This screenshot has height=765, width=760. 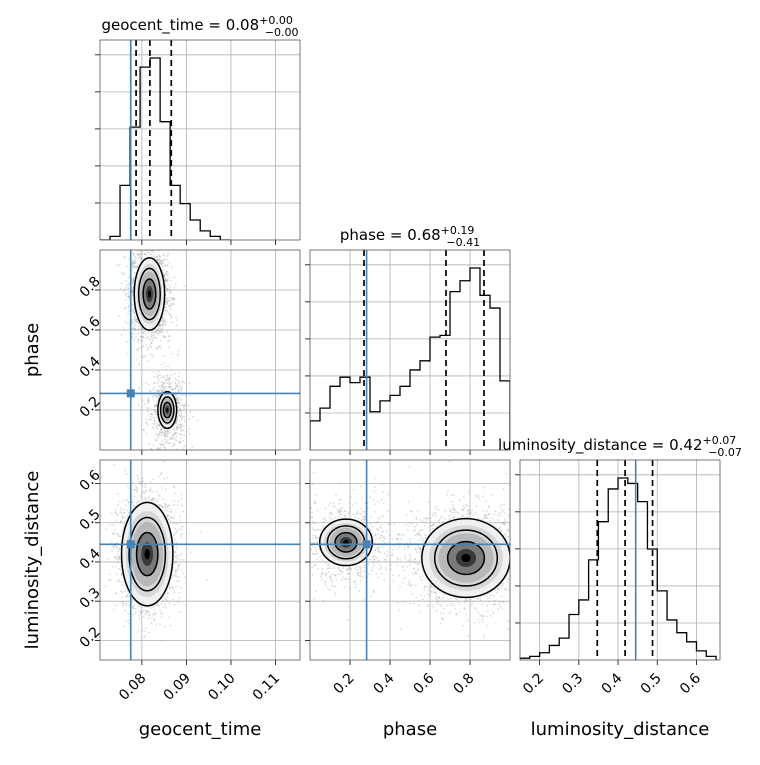 What do you see at coordinates (197, 129) in the screenshot?
I see `hist-panel-geocent_time: geocent_time = 0.08+0.00−0.00` at bounding box center [197, 129].